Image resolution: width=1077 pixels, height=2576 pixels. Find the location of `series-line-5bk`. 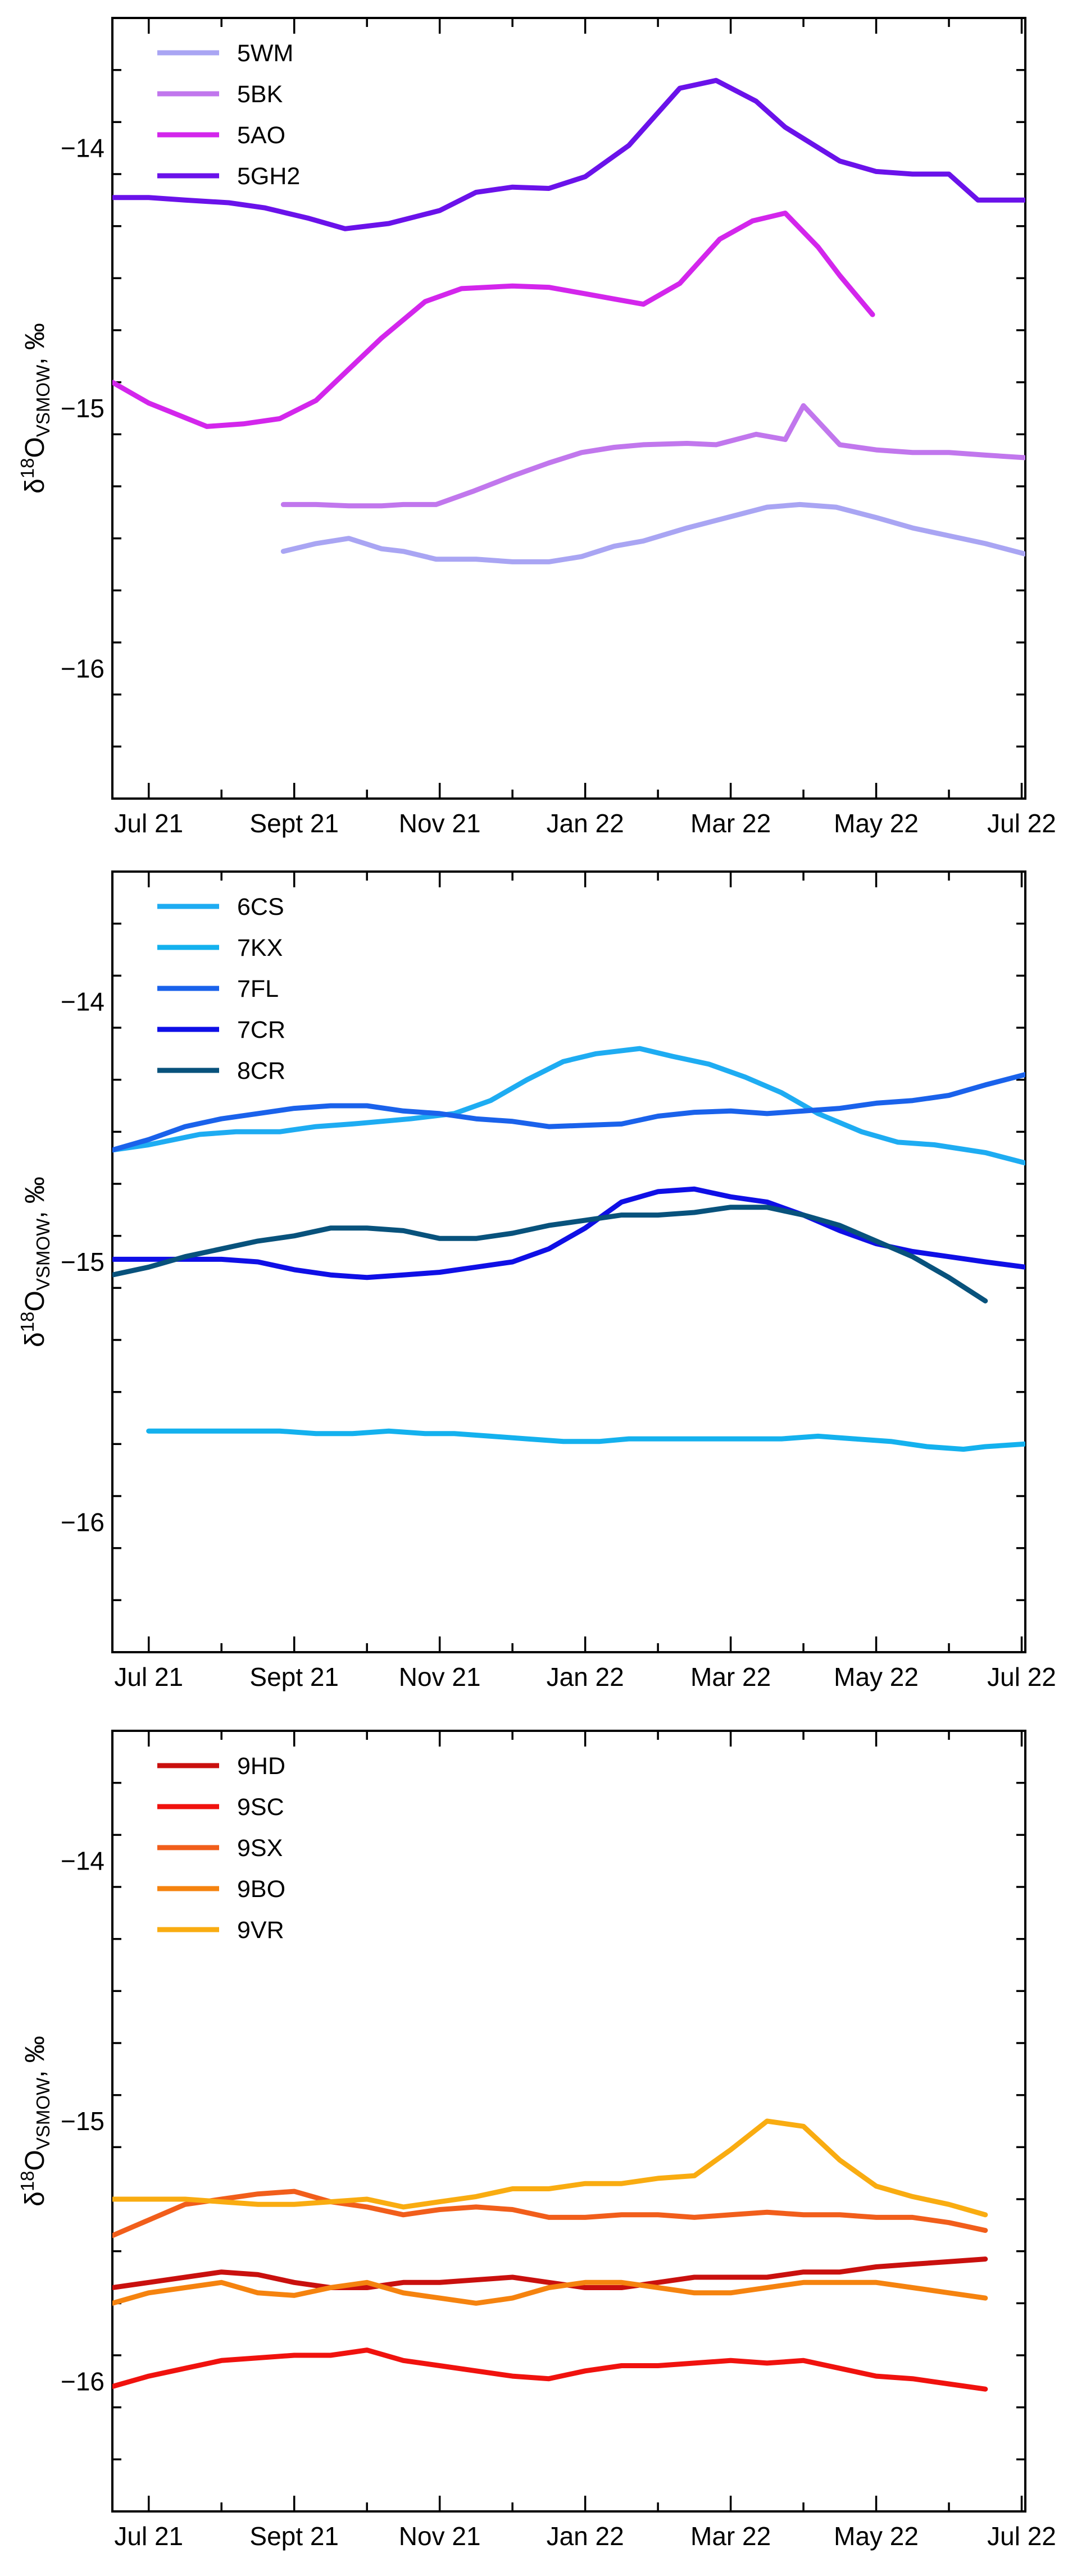

series-line-5bk is located at coordinates (652, 456).